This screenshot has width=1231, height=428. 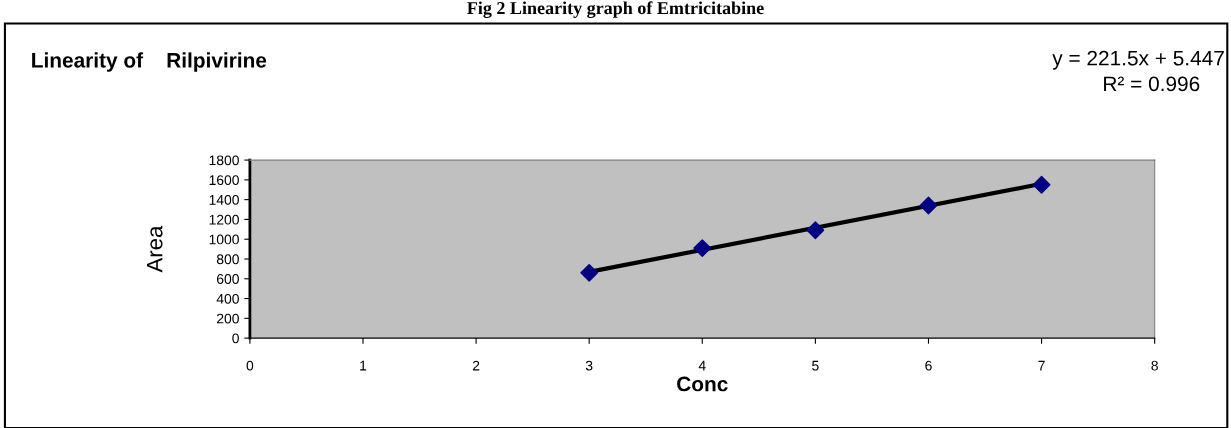 I want to click on y-tick-label: 1000, so click(x=224, y=239).